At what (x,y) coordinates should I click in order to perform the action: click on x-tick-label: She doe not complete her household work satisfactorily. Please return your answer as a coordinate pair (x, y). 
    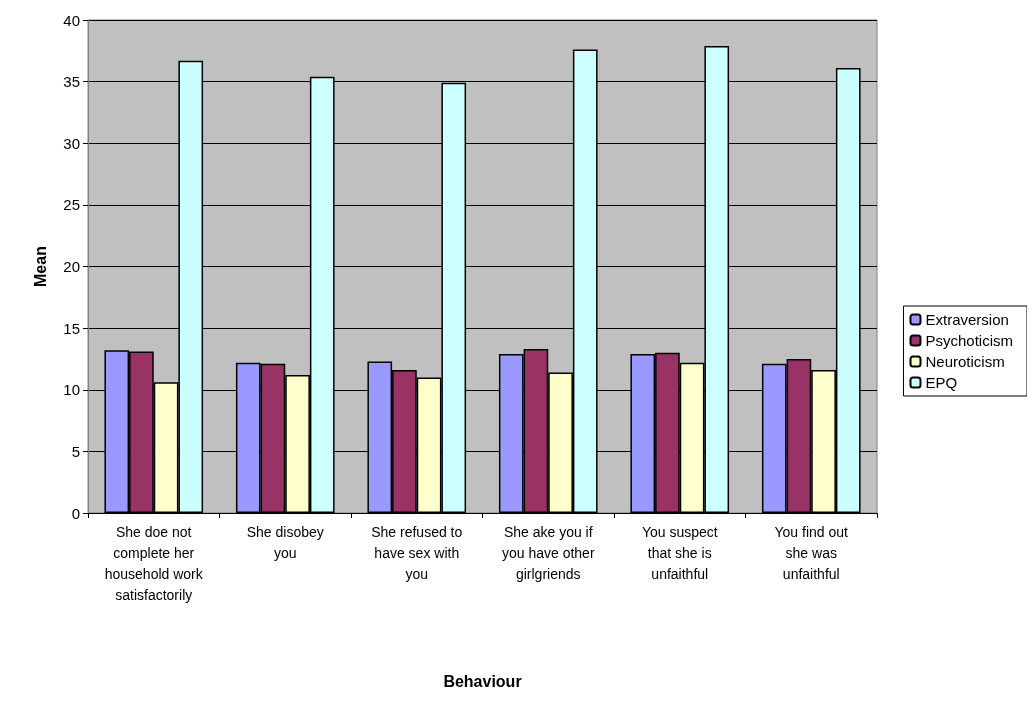
    Looking at the image, I should click on (154, 563).